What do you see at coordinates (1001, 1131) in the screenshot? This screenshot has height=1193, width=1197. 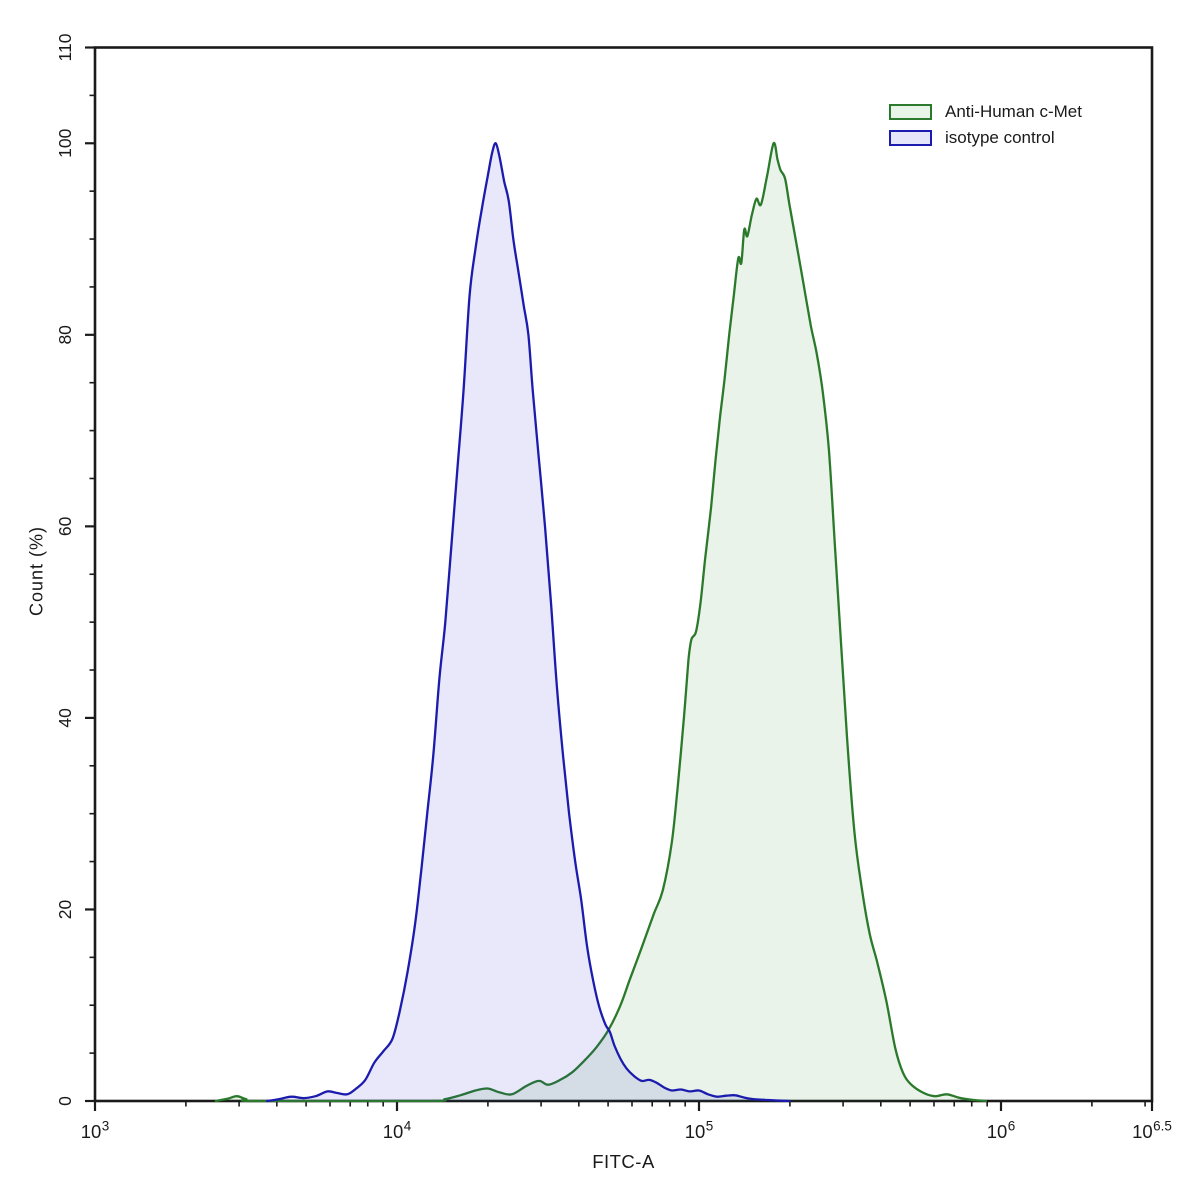 I see `x-tick-label-10e6: 10⁶` at bounding box center [1001, 1131].